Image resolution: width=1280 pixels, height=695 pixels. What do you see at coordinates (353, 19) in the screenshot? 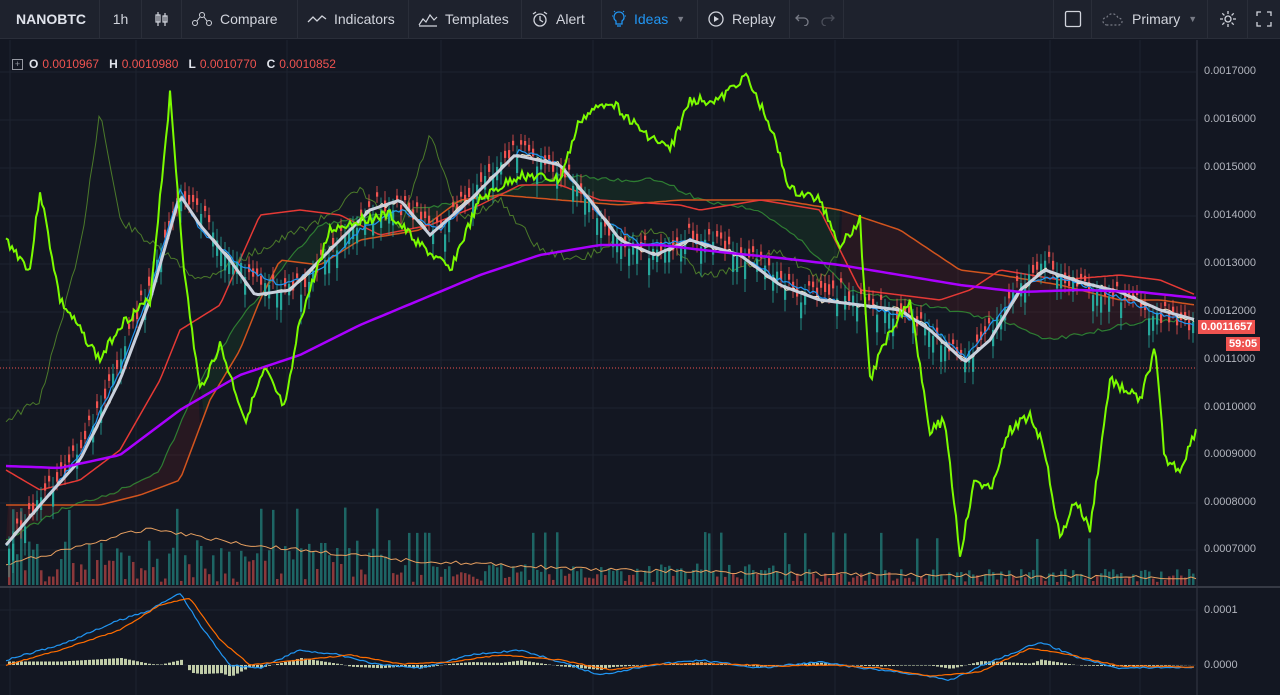
I see `indicators-button: Indicators` at bounding box center [353, 19].